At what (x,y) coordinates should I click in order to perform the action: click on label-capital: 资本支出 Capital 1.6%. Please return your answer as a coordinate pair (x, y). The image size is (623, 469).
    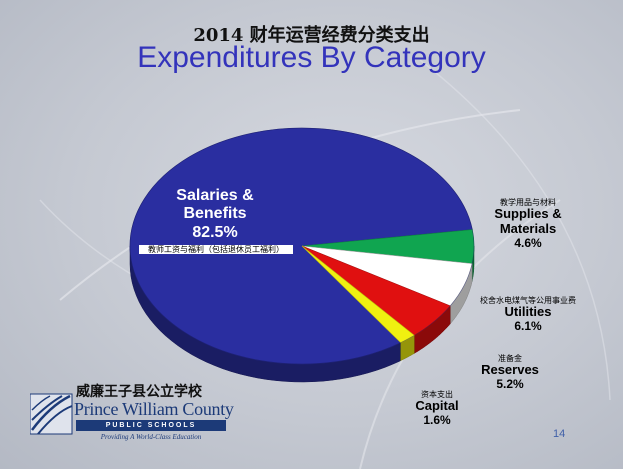
    Looking at the image, I should click on (437, 409).